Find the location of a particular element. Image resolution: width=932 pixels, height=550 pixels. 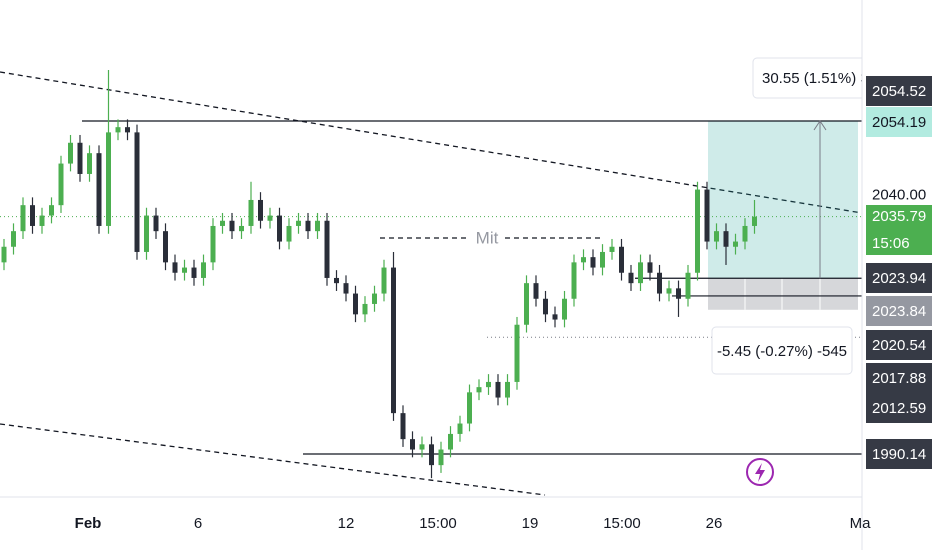

loss-text: -5.45 (-0.27%) -545 is located at coordinates (782, 351).